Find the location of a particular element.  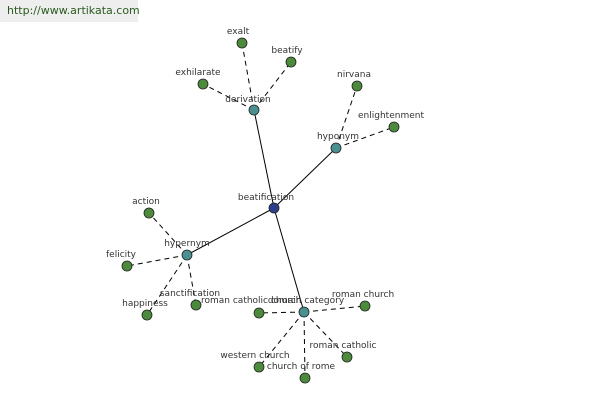

word-node-enlightenment is located at coordinates (394, 127).